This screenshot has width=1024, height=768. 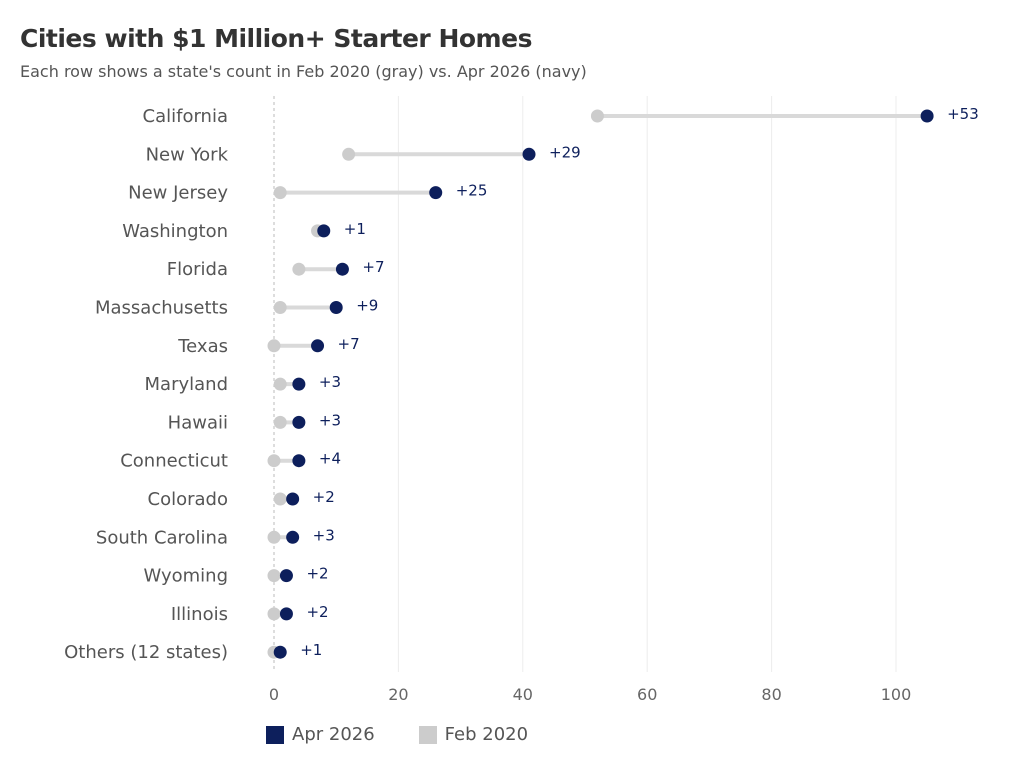 I want to click on category-label: Illinois, so click(x=199, y=614).